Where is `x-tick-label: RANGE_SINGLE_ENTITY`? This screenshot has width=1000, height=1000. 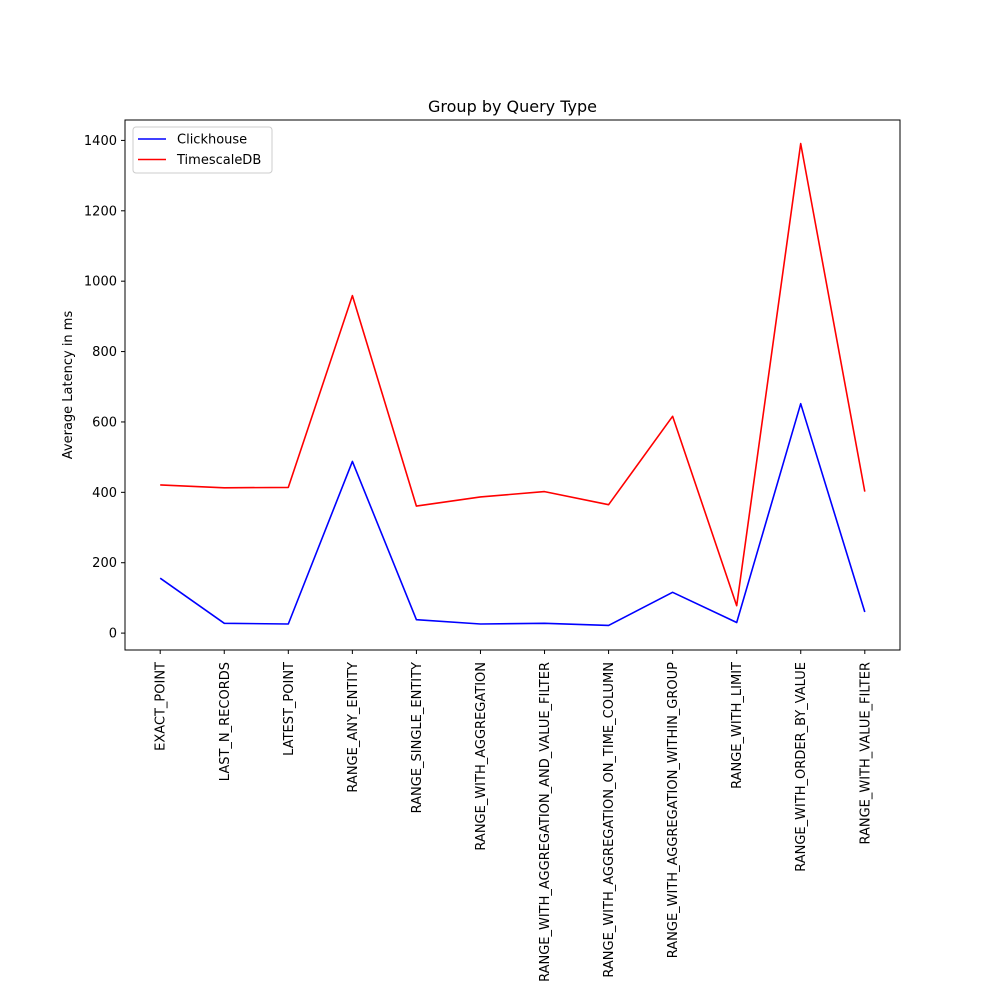 x-tick-label: RANGE_SINGLE_ENTITY is located at coordinates (417, 737).